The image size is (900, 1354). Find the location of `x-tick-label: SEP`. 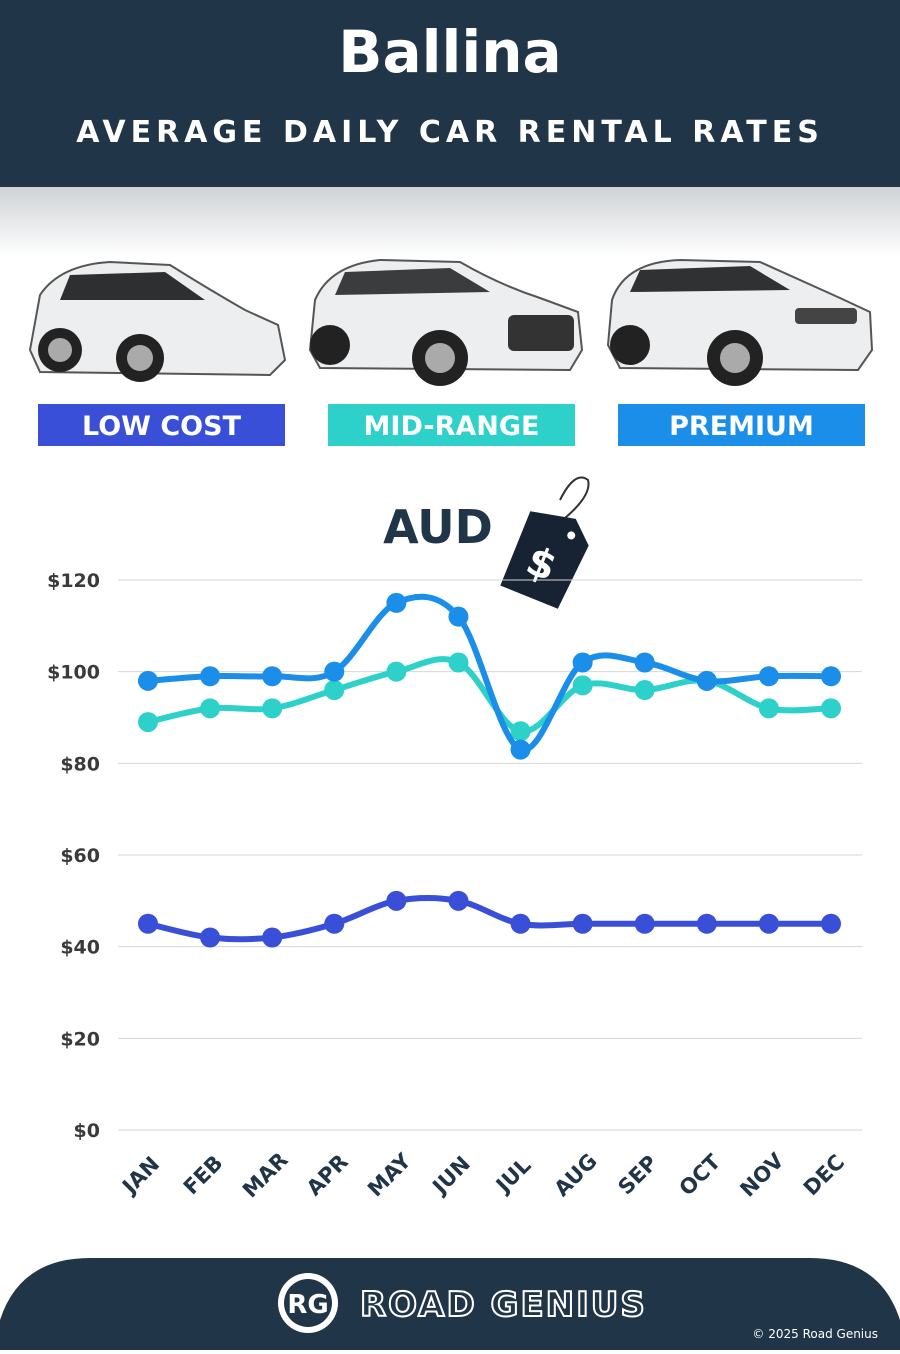

x-tick-label: SEP is located at coordinates (637, 1175).